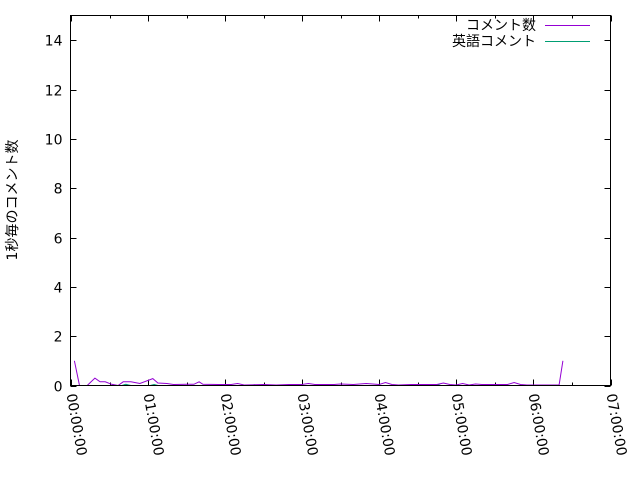 The height and width of the screenshot is (484, 640). Describe the element at coordinates (58, 289) in the screenshot. I see `y-tick-label: 4` at that location.